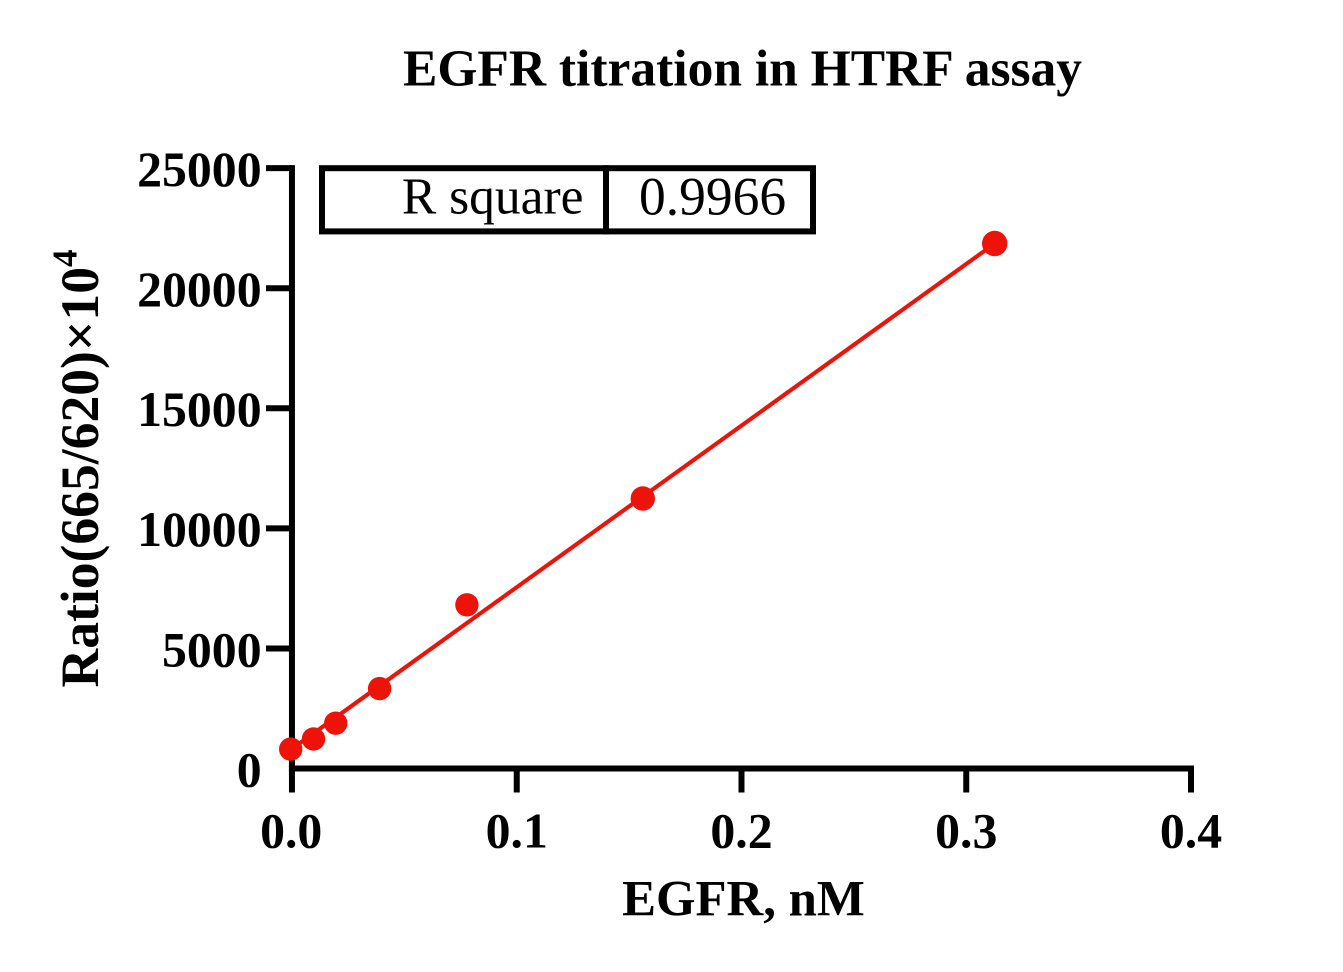  I want to click on svg-text: 20000, so click(199, 289).